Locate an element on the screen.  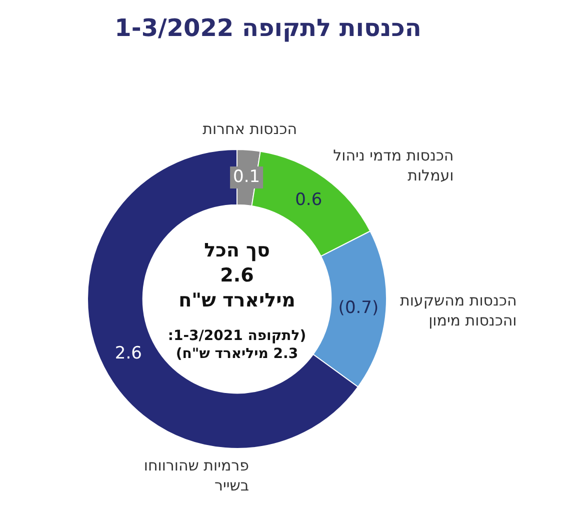
text: סך הכל is located at coordinates (237, 250).